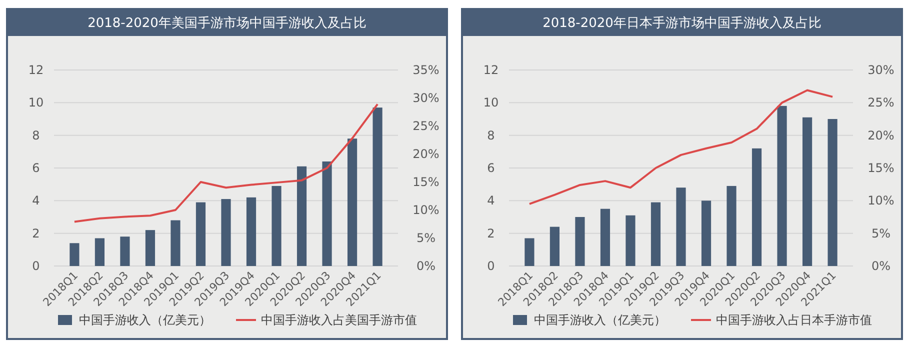 This screenshot has height=347, width=906. What do you see at coordinates (794, 320) in the screenshot?
I see `legend-label: 中国手游收入占日本手游市值` at bounding box center [794, 320].